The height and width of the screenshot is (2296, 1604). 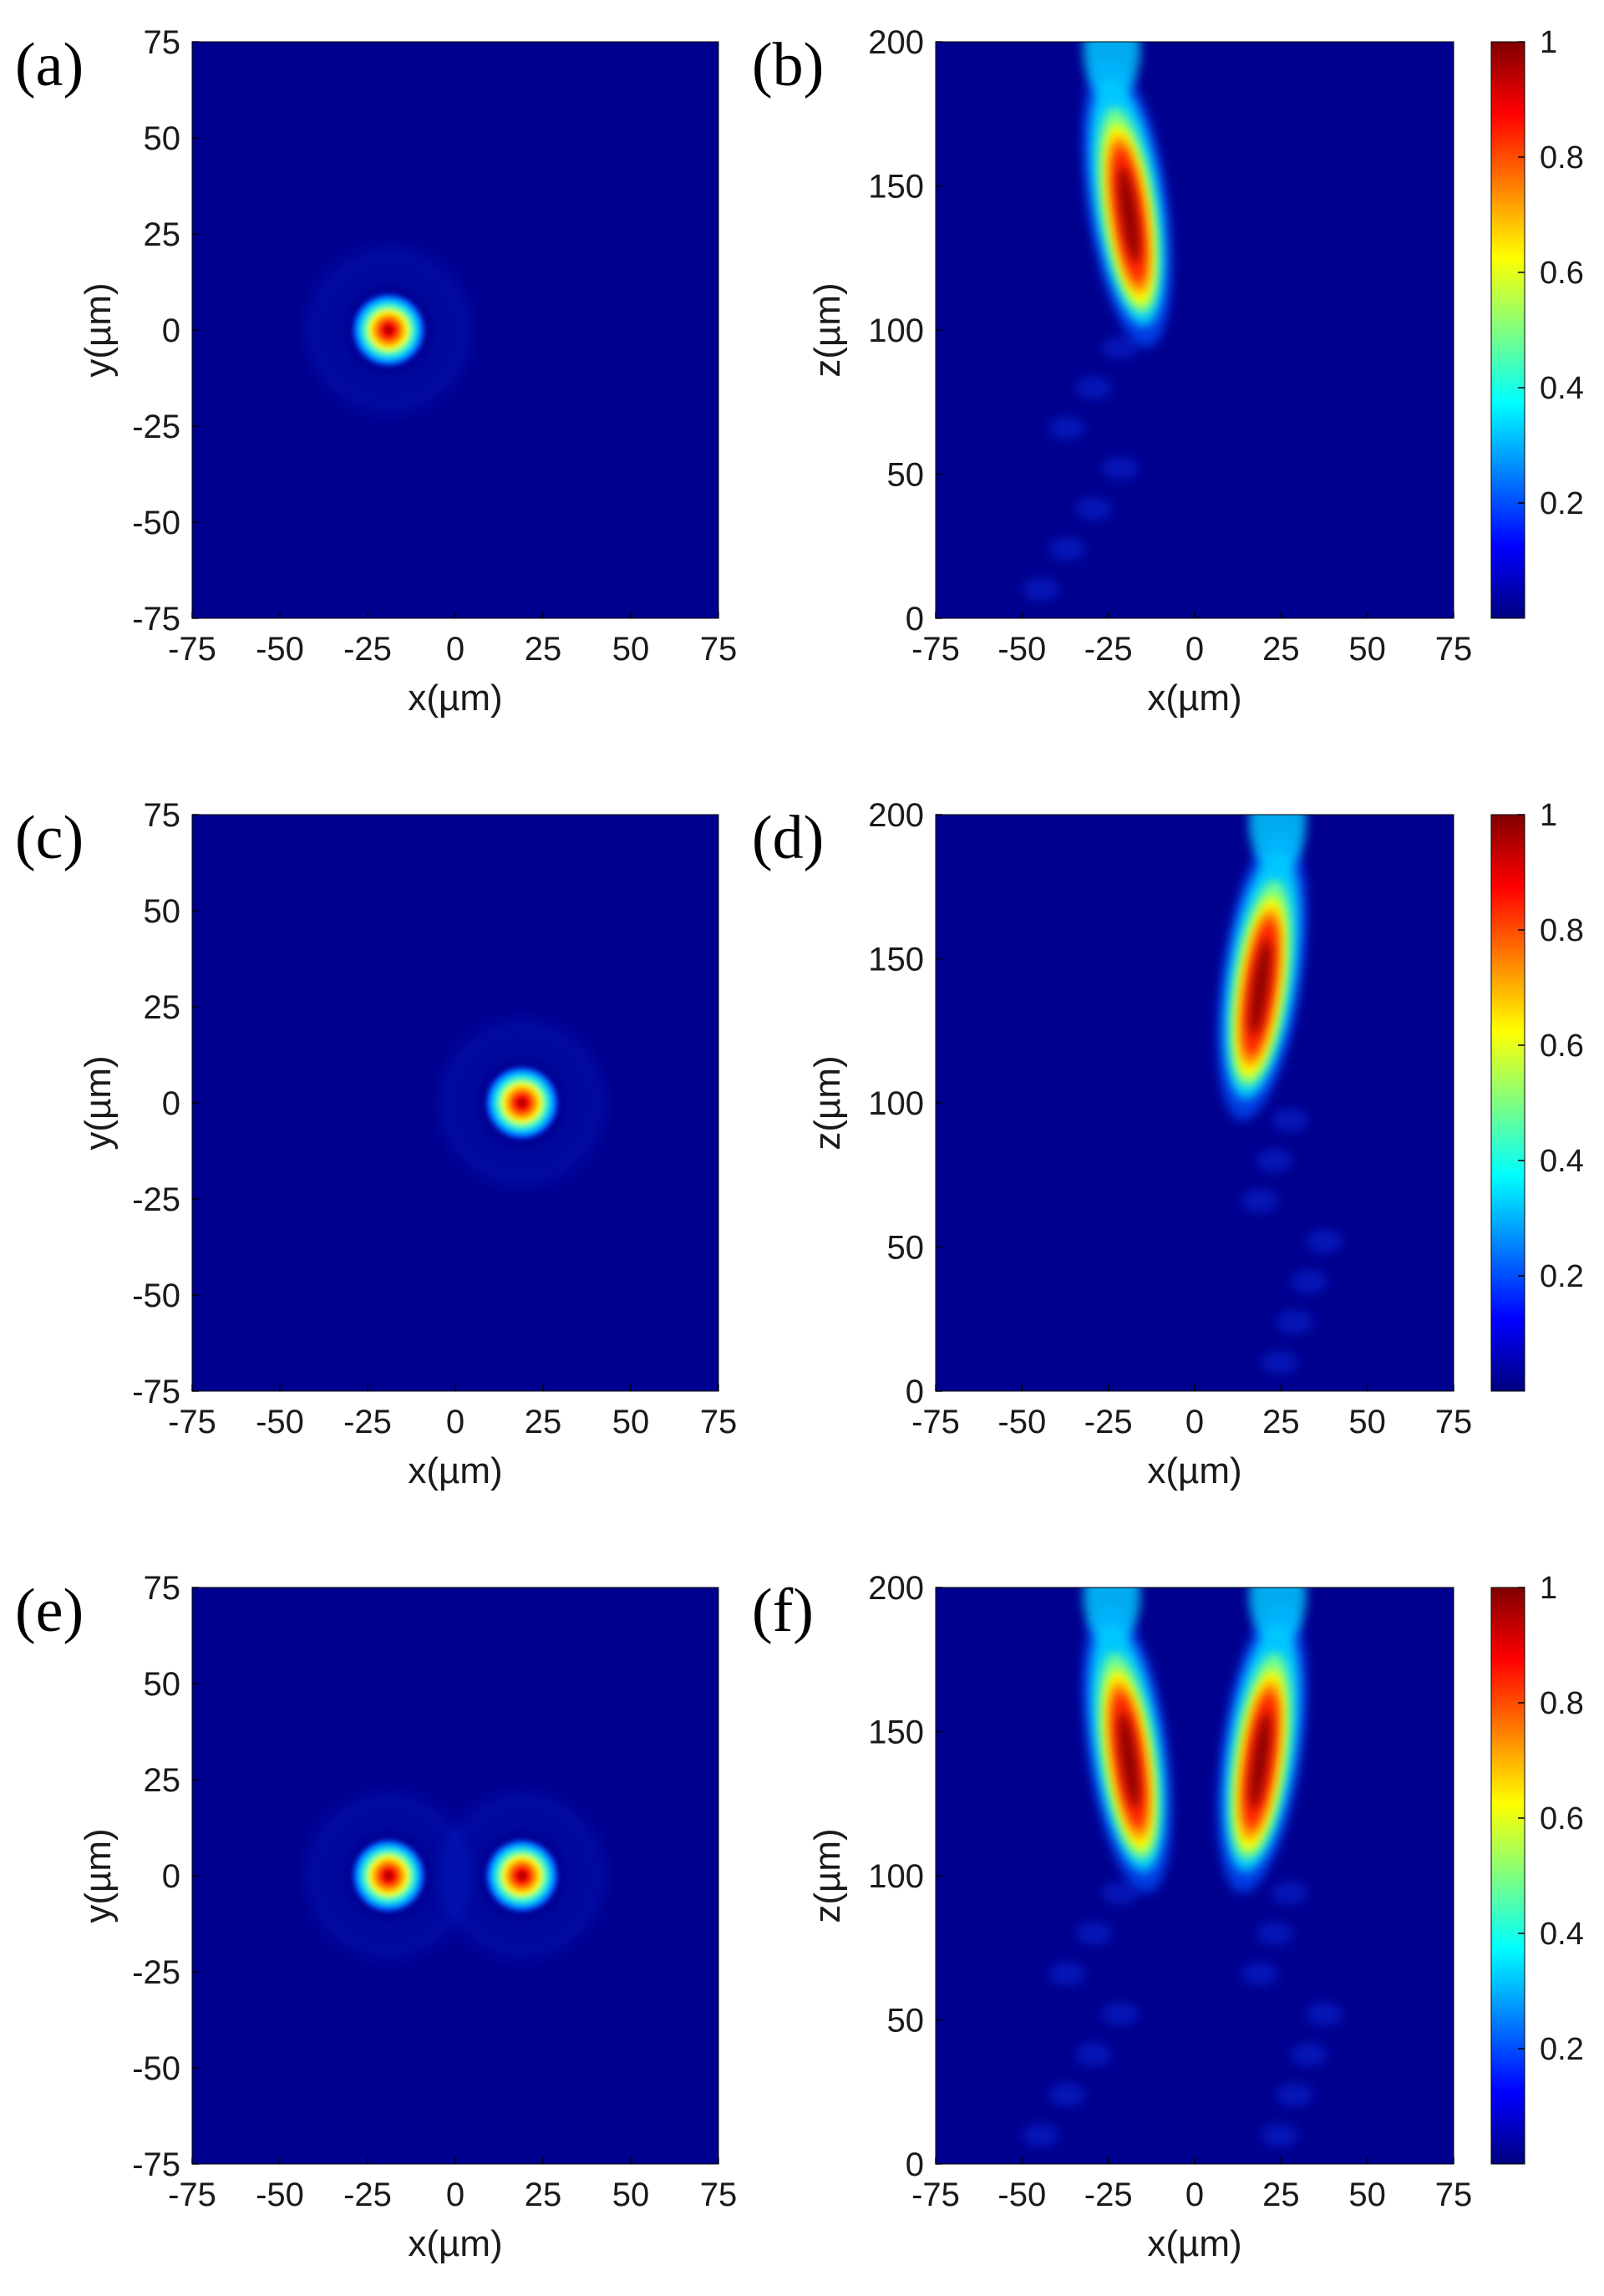 I want to click on x-tick-label: 25, so click(x=1281, y=649).